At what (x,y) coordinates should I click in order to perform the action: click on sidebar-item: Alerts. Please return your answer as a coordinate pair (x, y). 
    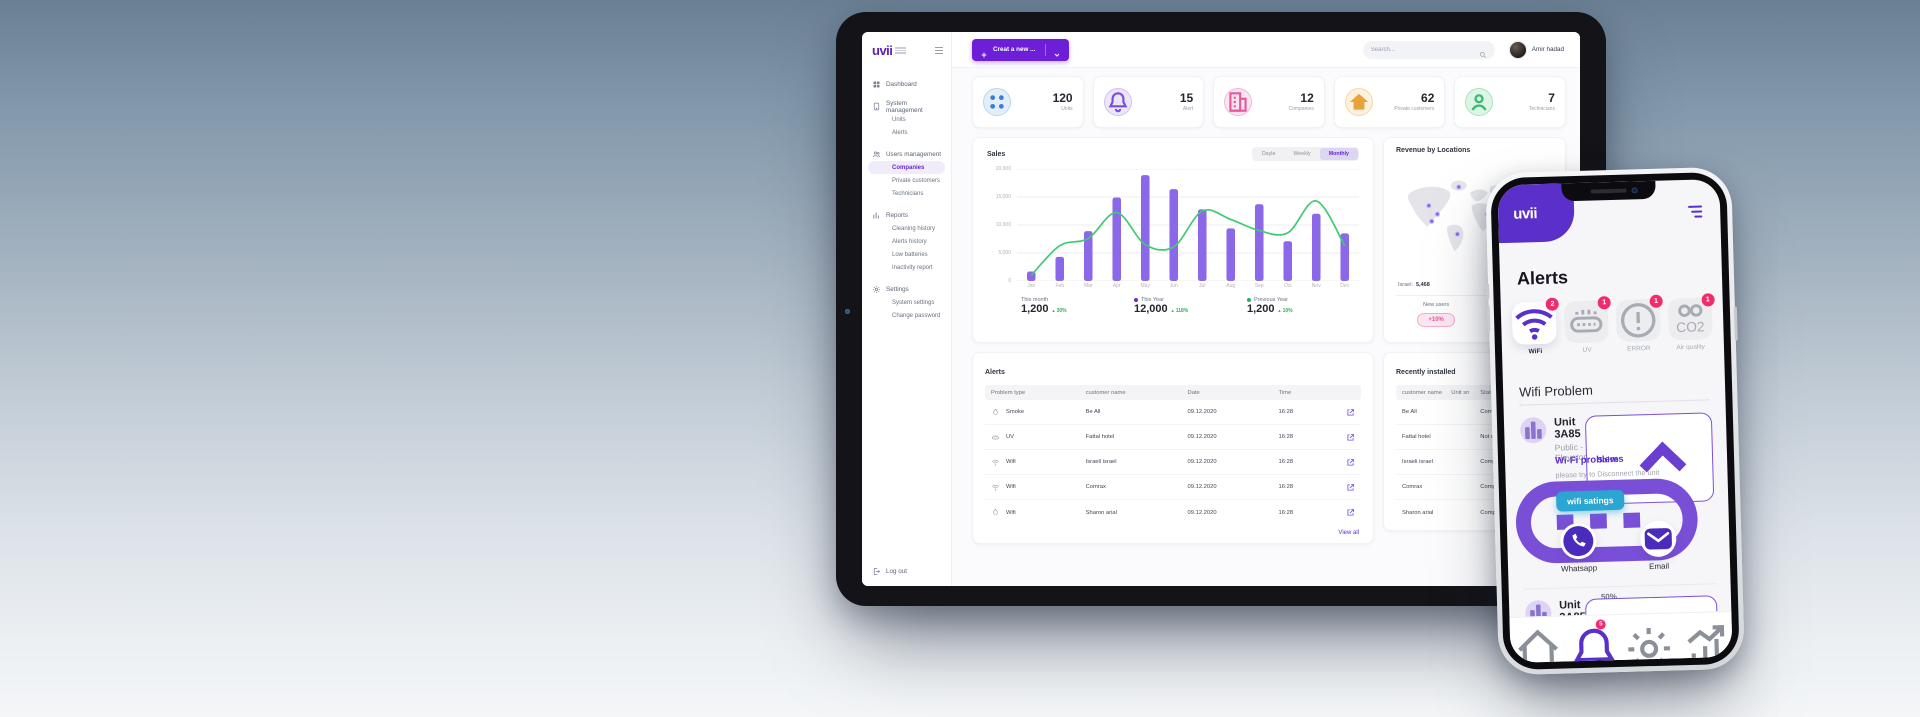
    Looking at the image, I should click on (906, 132).